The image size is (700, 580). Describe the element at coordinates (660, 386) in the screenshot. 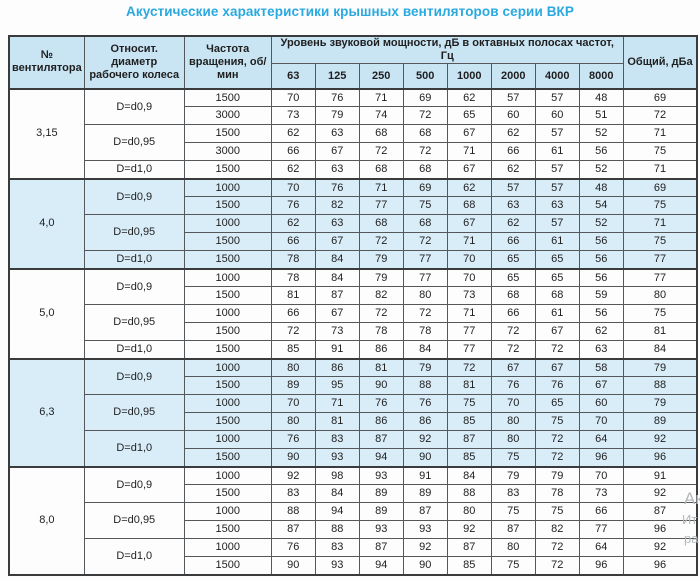

I see `total-value: 88` at that location.